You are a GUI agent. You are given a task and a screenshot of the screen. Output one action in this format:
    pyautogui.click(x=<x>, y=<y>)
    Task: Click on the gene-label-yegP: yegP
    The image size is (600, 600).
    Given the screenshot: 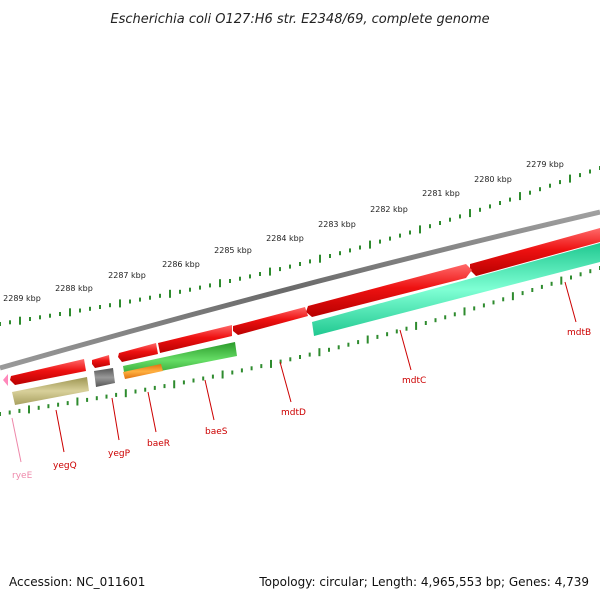 What is the action you would take?
    pyautogui.click(x=119, y=454)
    